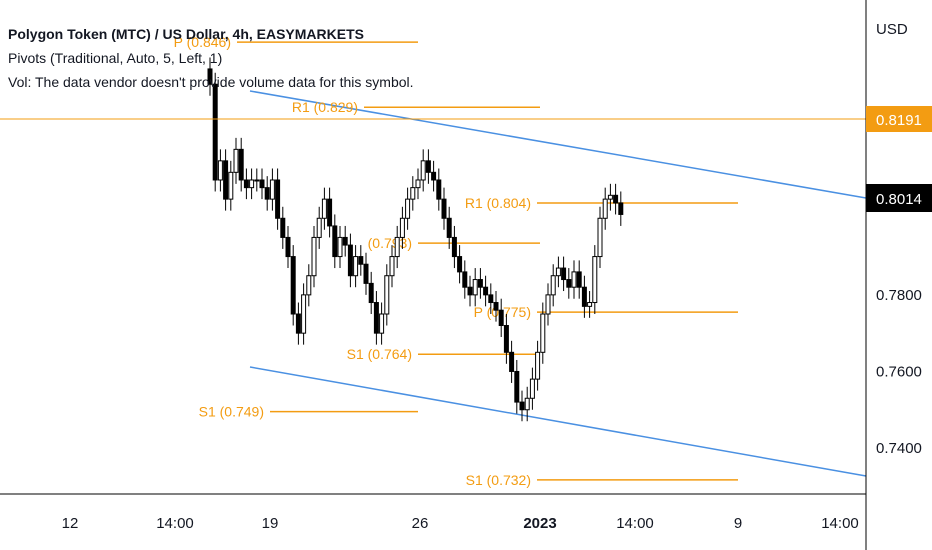 The height and width of the screenshot is (550, 932). Describe the element at coordinates (379, 354) in the screenshot. I see `pivot-label: S1 (0.764)` at that location.